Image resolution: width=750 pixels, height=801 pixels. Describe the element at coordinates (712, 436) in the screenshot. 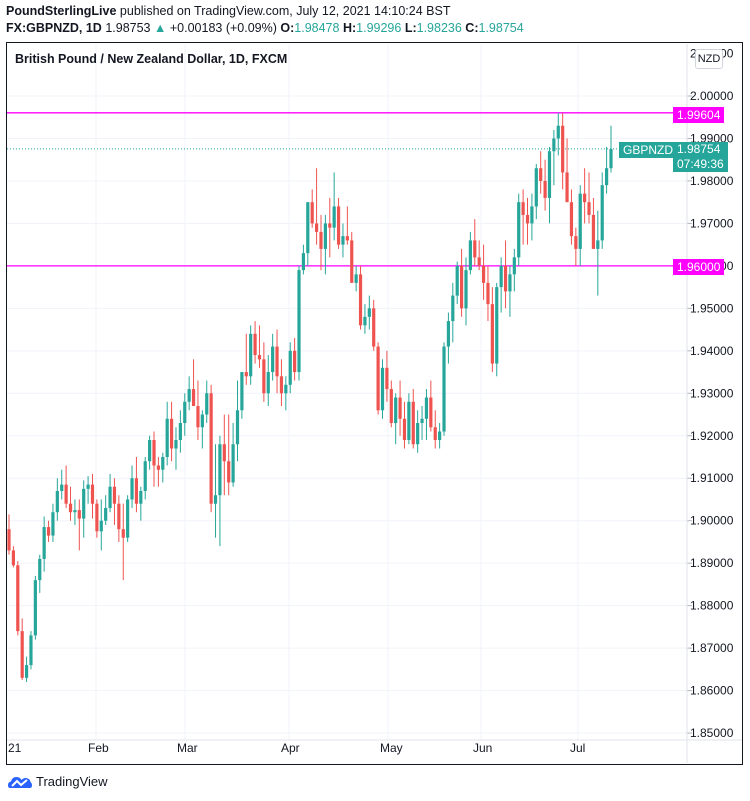

I see `y-tick-label: 1.92000` at that location.